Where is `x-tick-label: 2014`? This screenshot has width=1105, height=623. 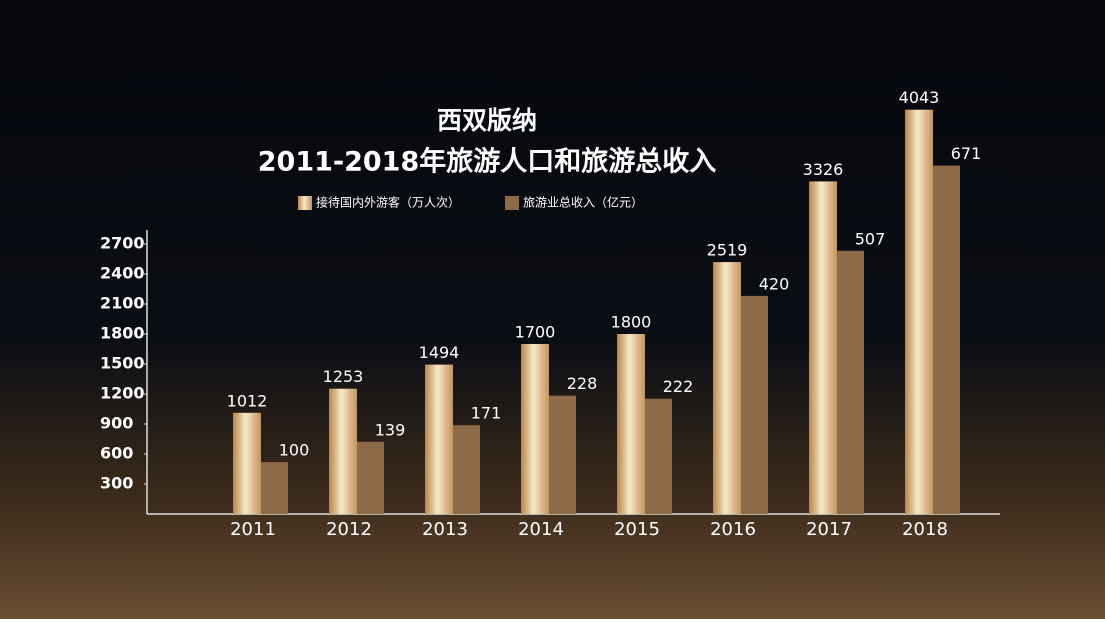 x-tick-label: 2014 is located at coordinates (541, 529).